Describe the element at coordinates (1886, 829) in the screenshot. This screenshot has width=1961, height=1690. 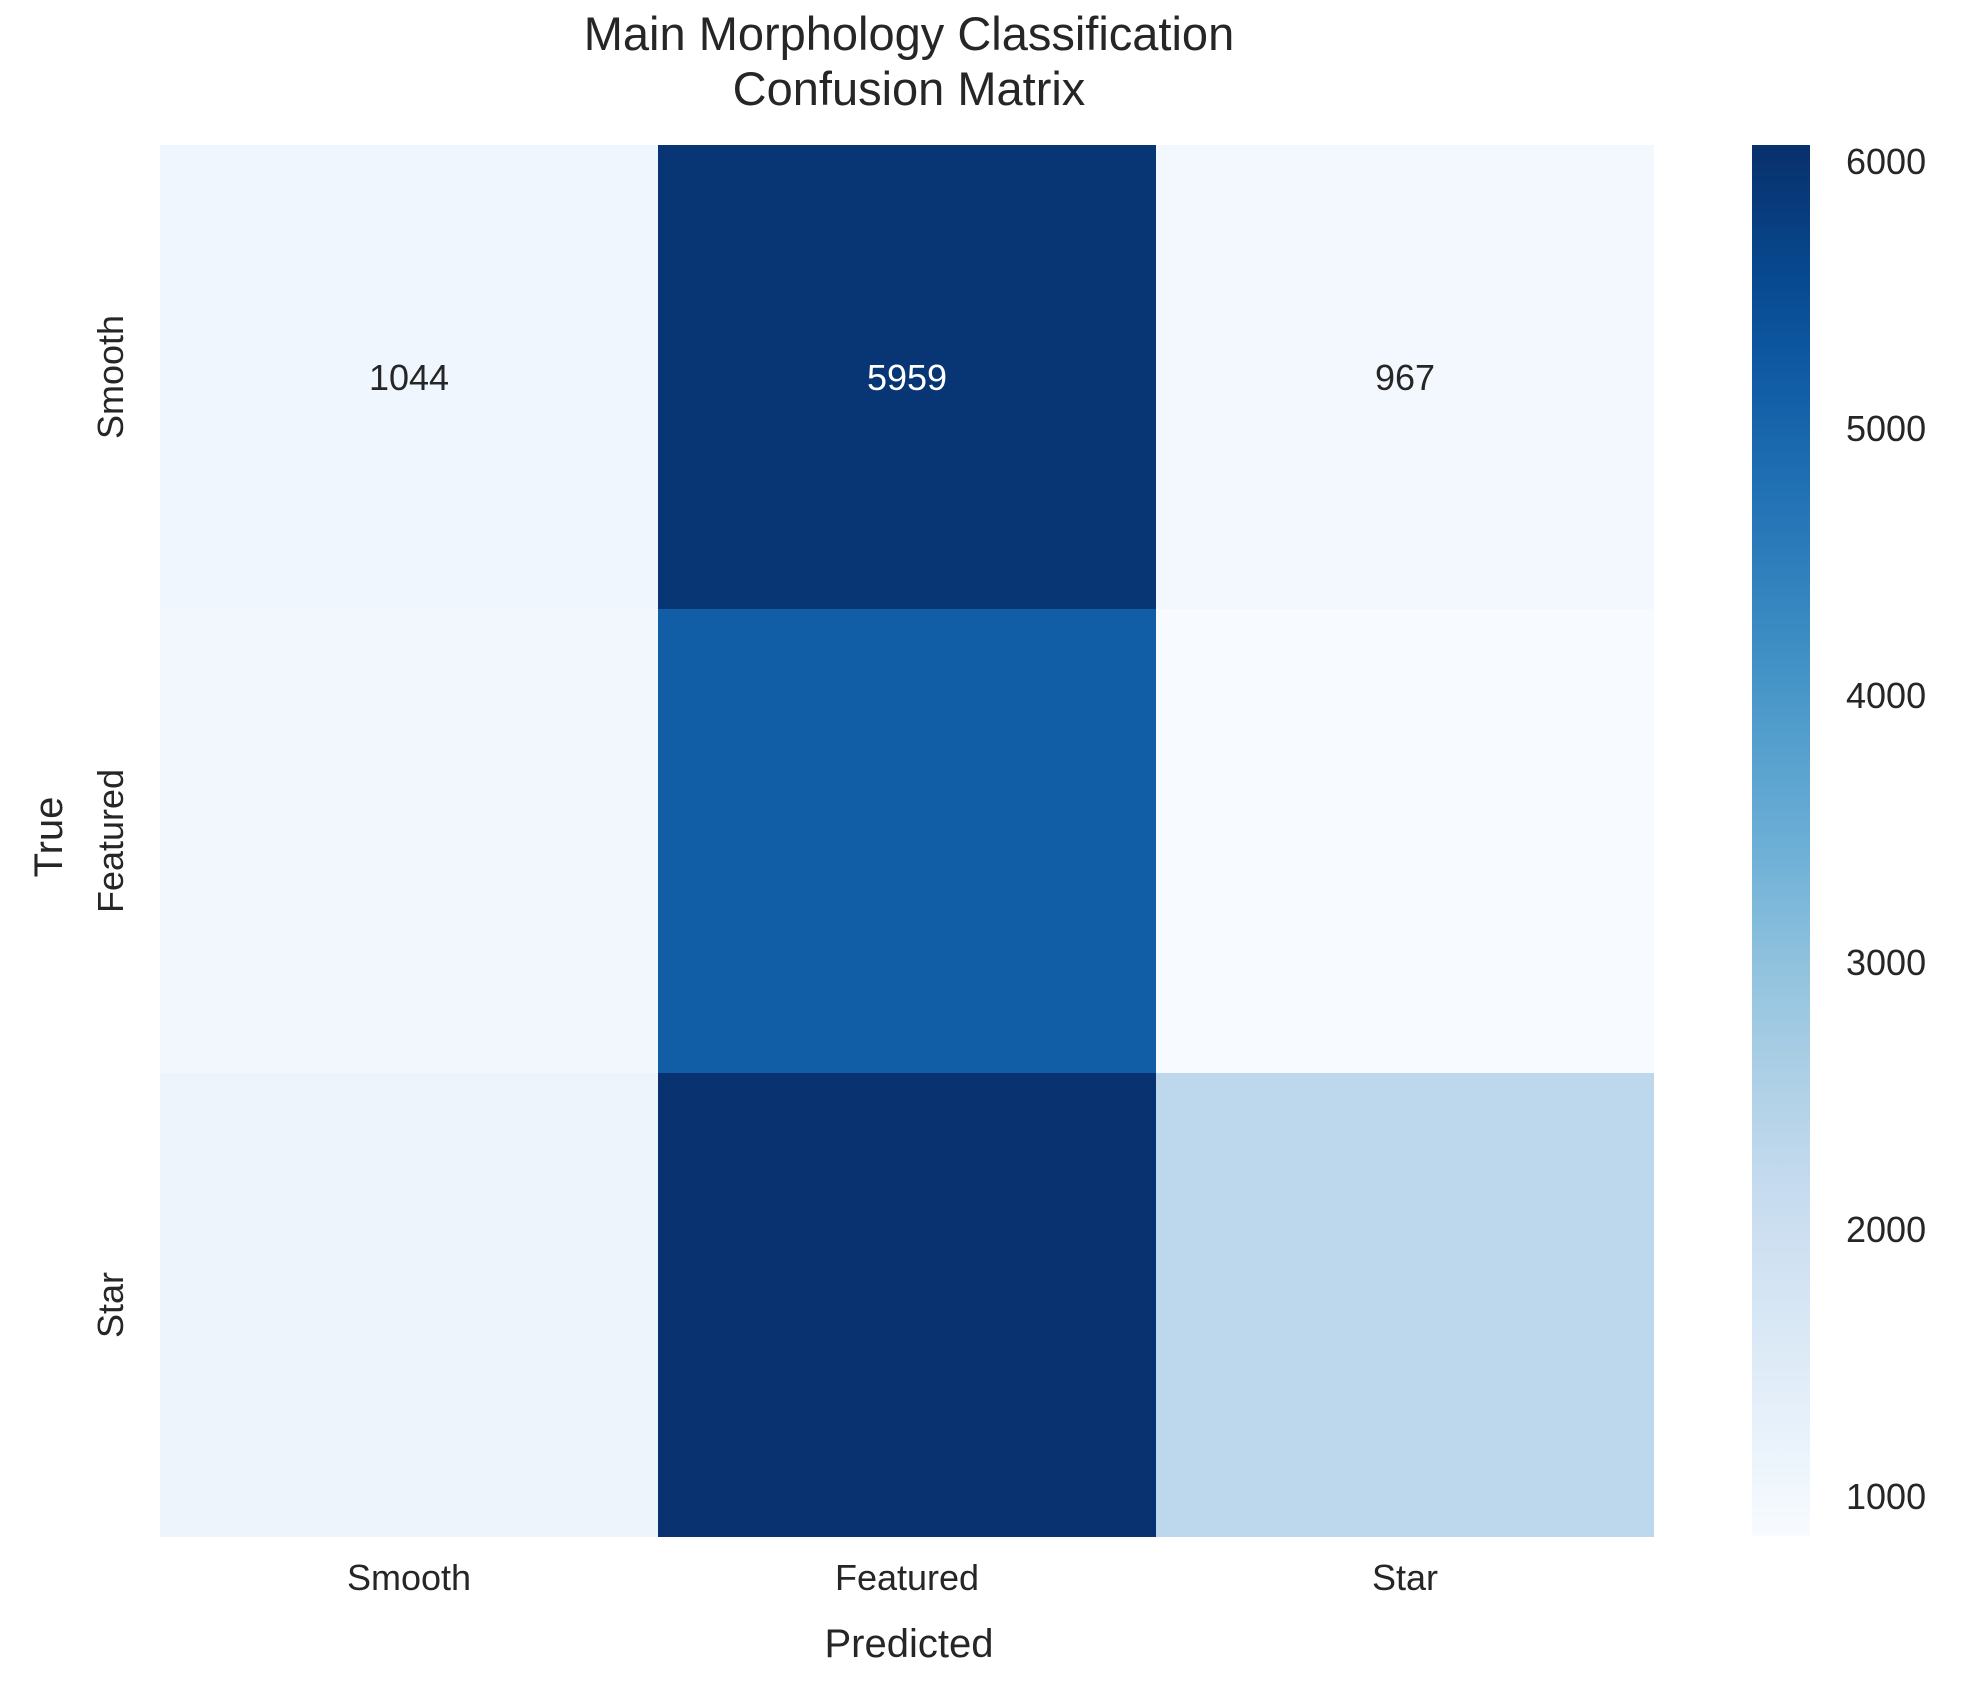
I see `colorbar-ticks: 1000 2000 3000 4000 5000 6000` at that location.